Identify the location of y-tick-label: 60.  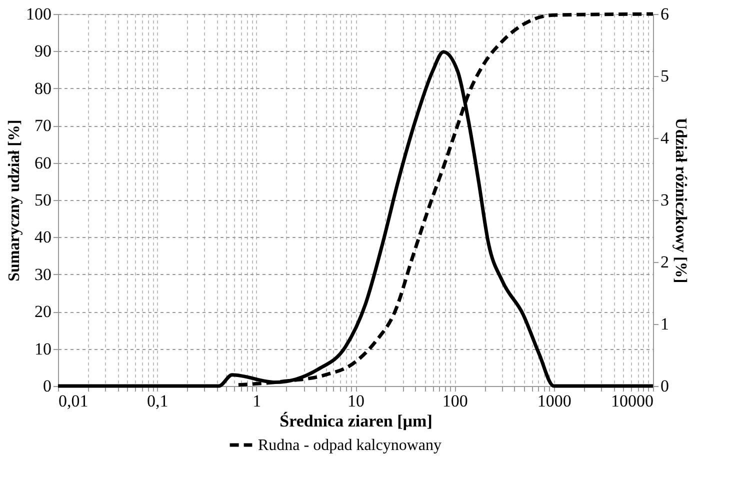
(43, 162).